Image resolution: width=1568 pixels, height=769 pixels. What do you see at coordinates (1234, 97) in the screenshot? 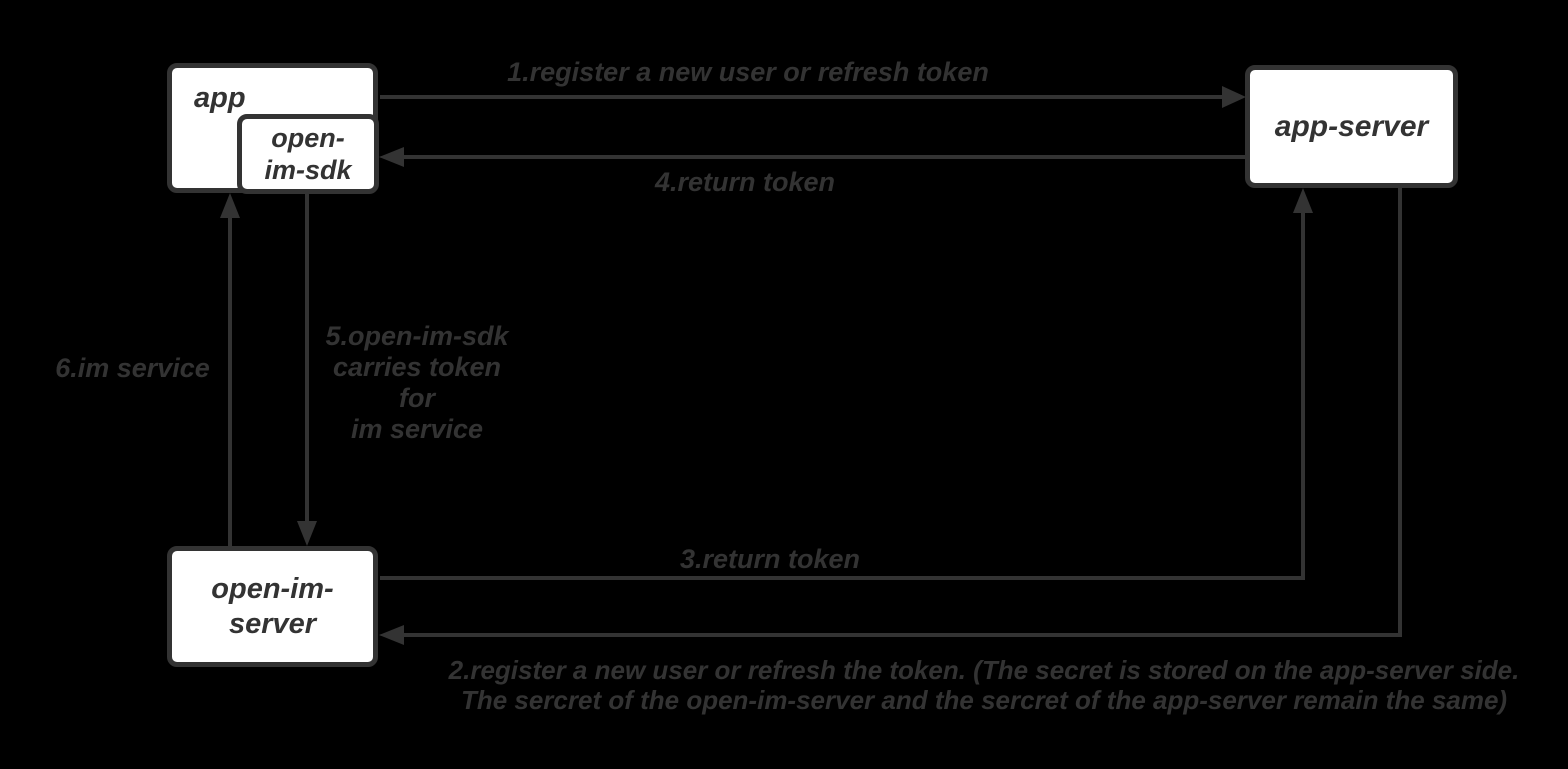
I see `edge-1-arrowhead-icon` at bounding box center [1234, 97].